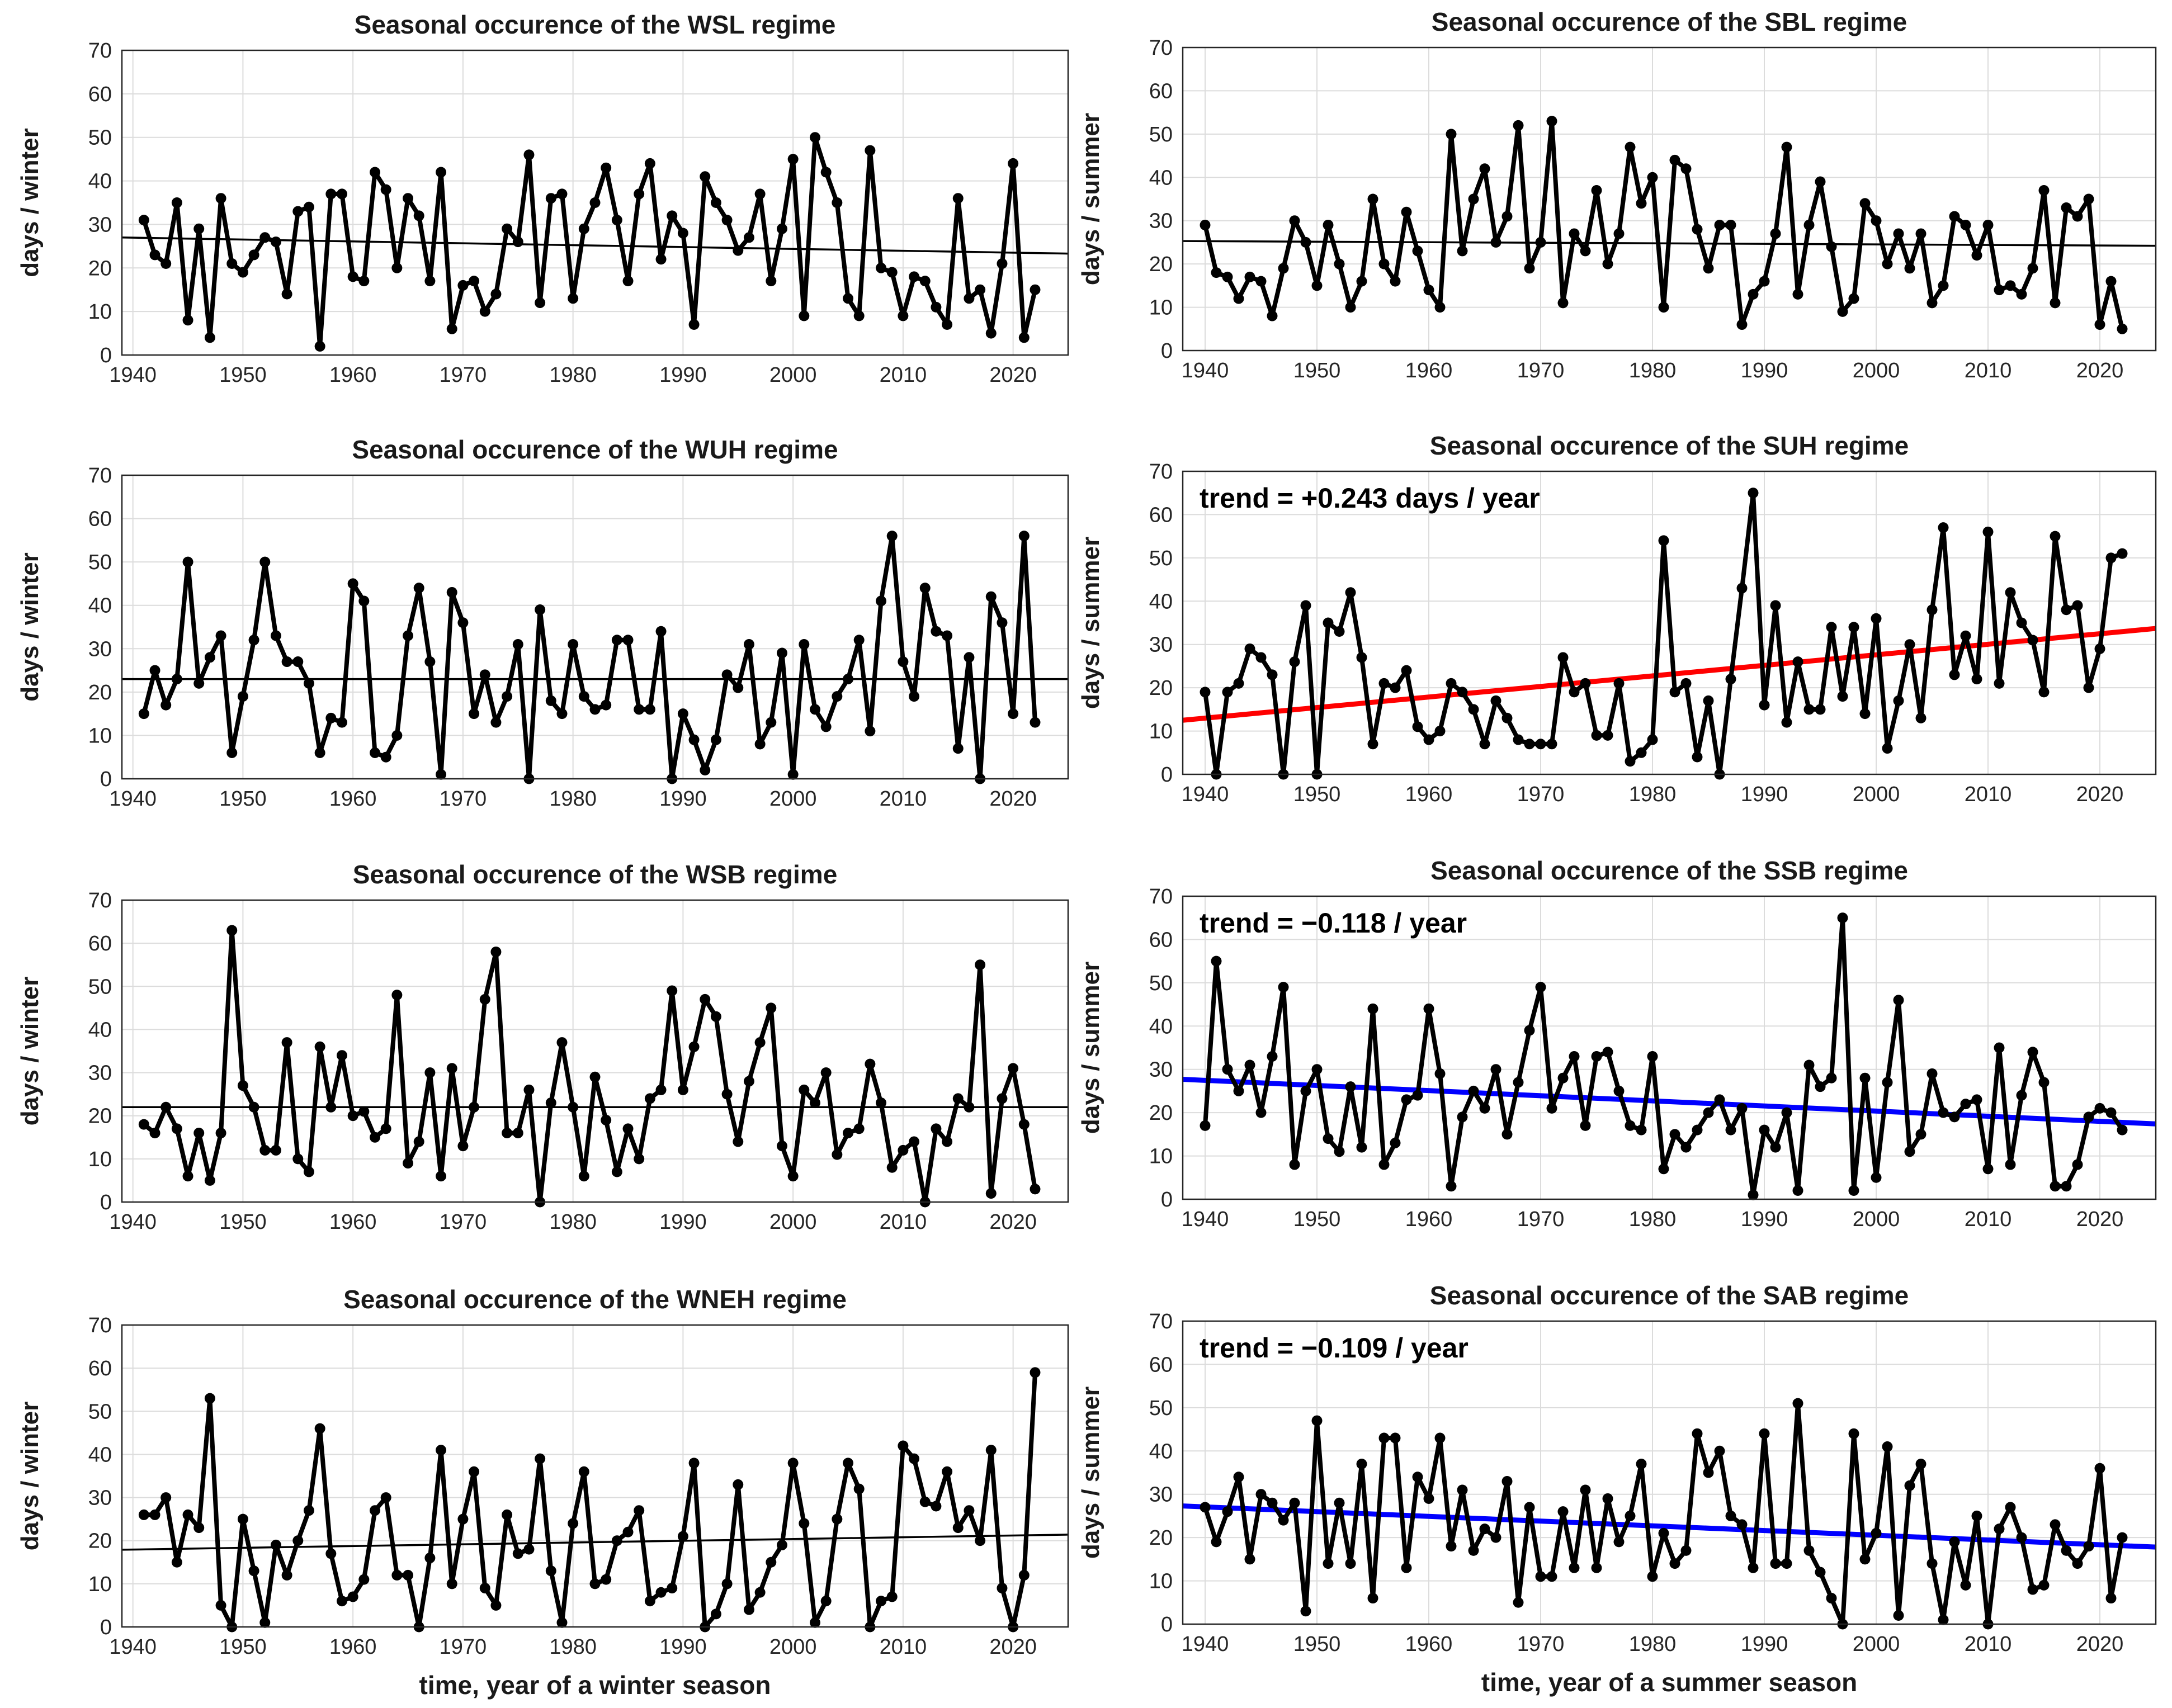 The width and height of the screenshot is (2172, 1708). I want to click on y-tick-label: 60, so click(1161, 940).